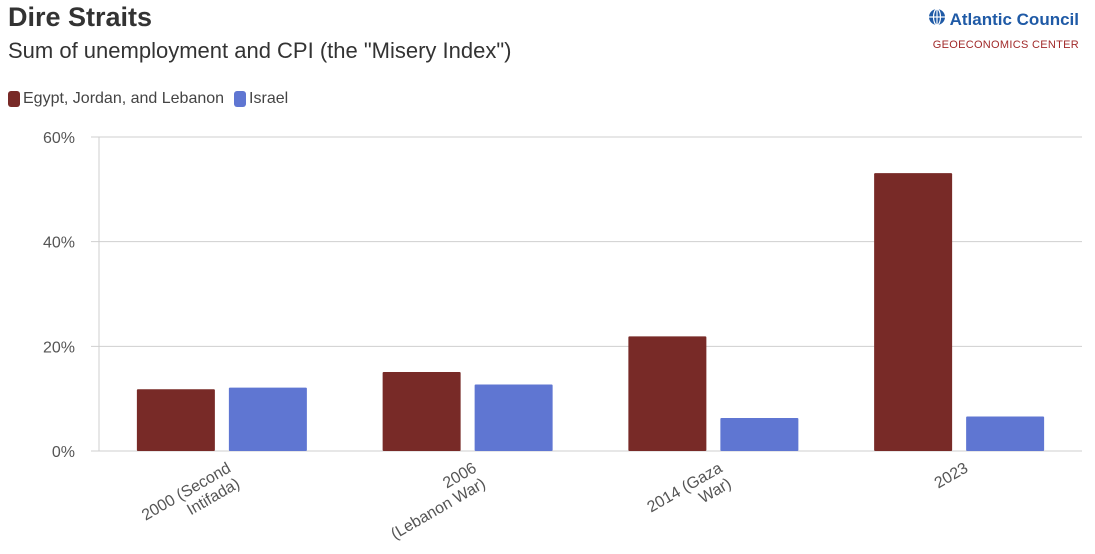  What do you see at coordinates (269, 98) in the screenshot?
I see `legend-label-series2: Israel` at bounding box center [269, 98].